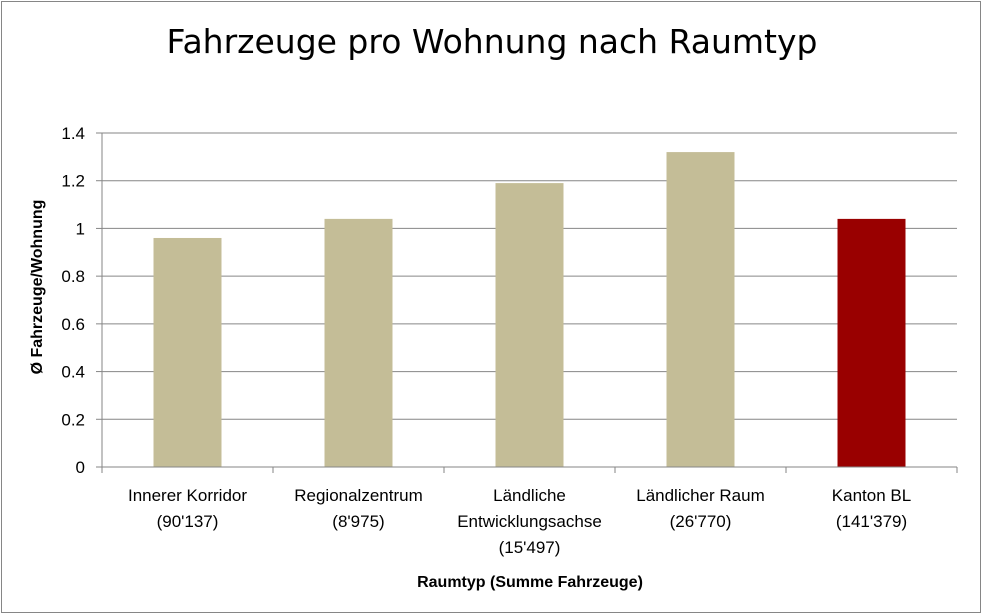  What do you see at coordinates (73, 372) in the screenshot?
I see `y-tick-label: 0.4` at bounding box center [73, 372].